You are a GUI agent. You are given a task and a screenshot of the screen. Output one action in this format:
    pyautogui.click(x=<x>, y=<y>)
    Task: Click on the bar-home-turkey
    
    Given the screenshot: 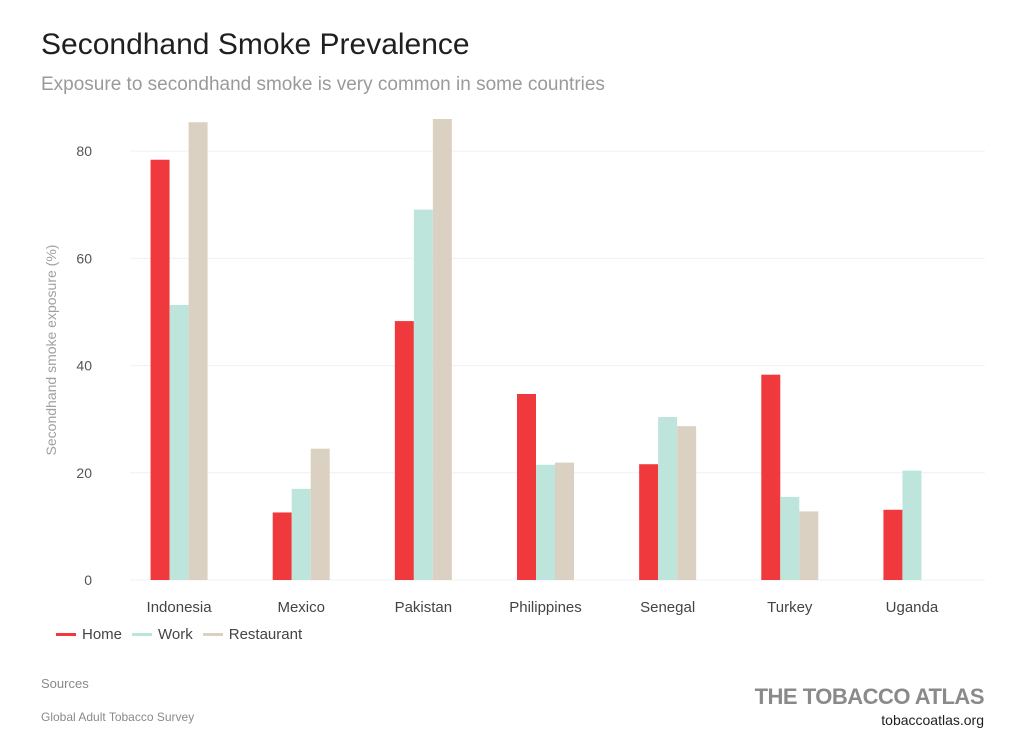 What is the action you would take?
    pyautogui.click(x=771, y=477)
    